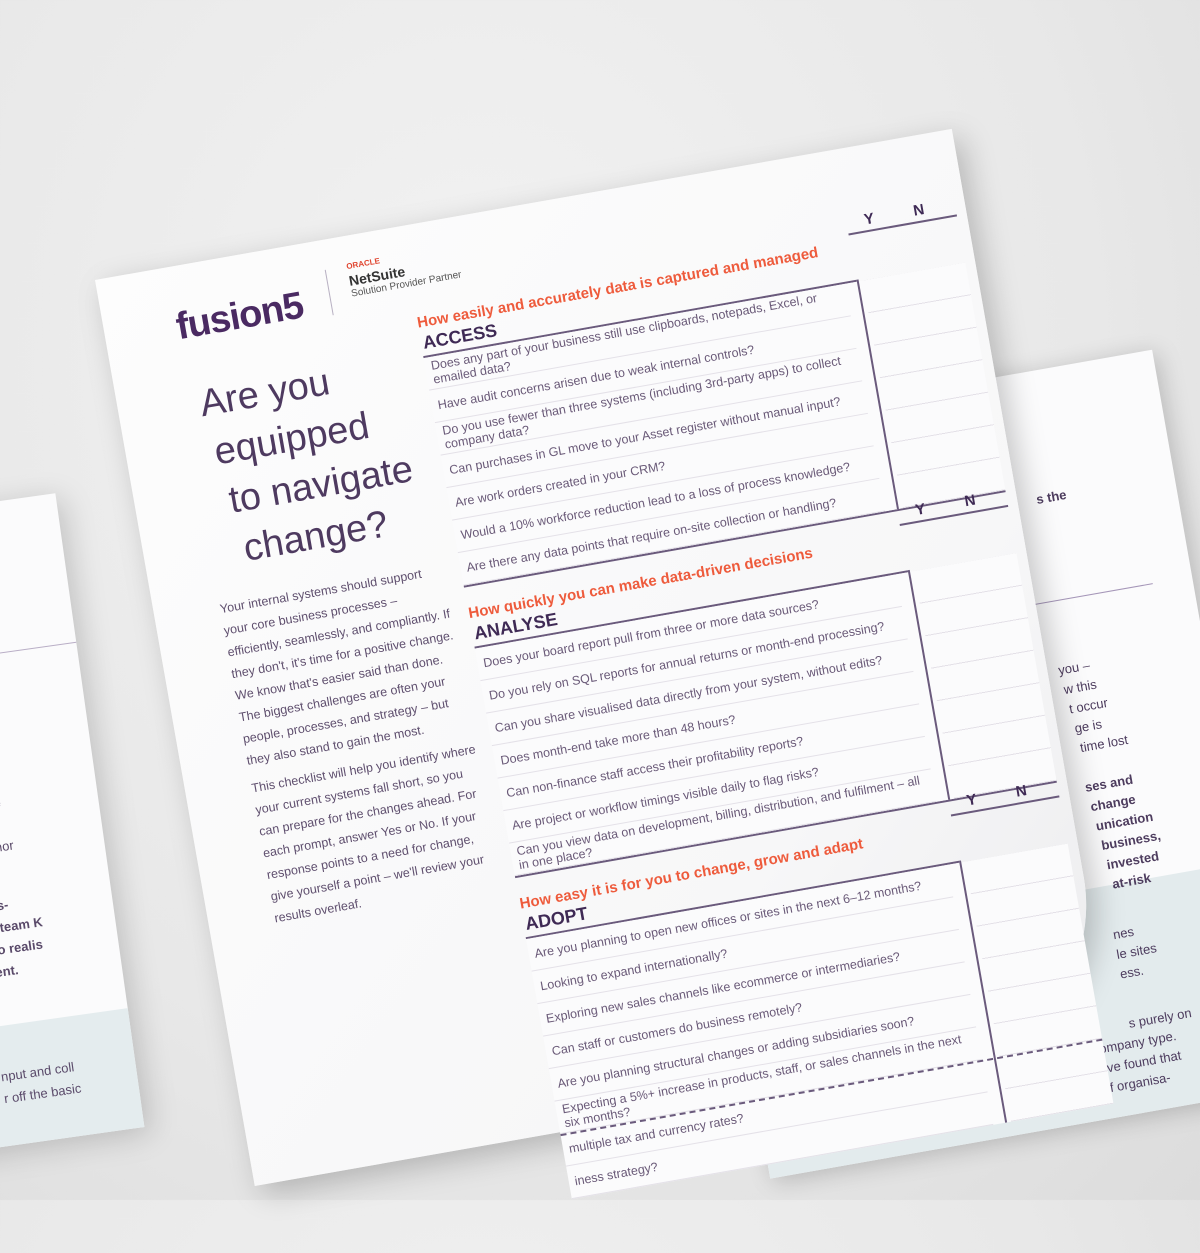 The image size is (1200, 1253). Describe the element at coordinates (7, 848) in the screenshot. I see `page-text-fragment: te a mor` at that location.